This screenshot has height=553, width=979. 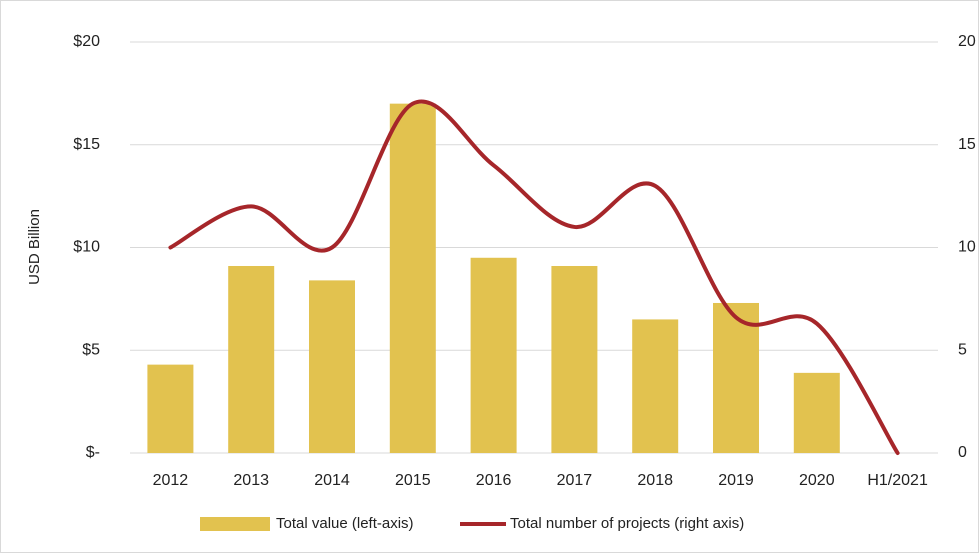 What do you see at coordinates (345, 523) in the screenshot?
I see `legend-label: Total value (left-axis)` at bounding box center [345, 523].